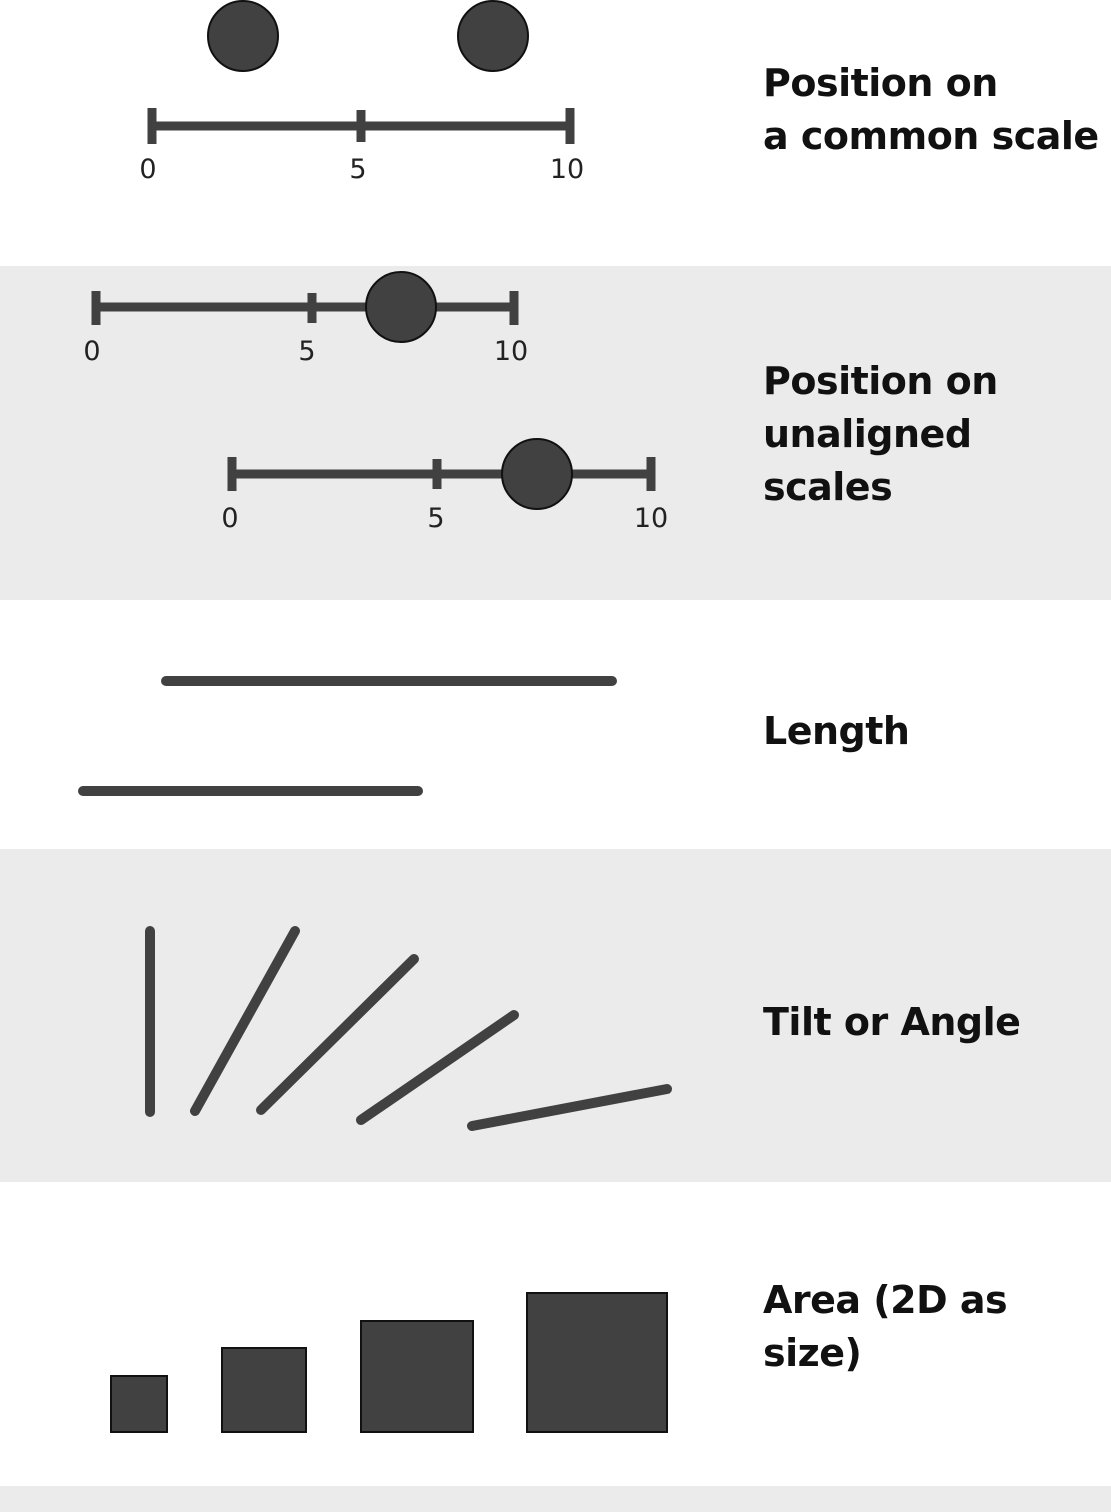 This screenshot has height=1512, width=1111. Describe the element at coordinates (347, 736) in the screenshot. I see `length-group` at that location.